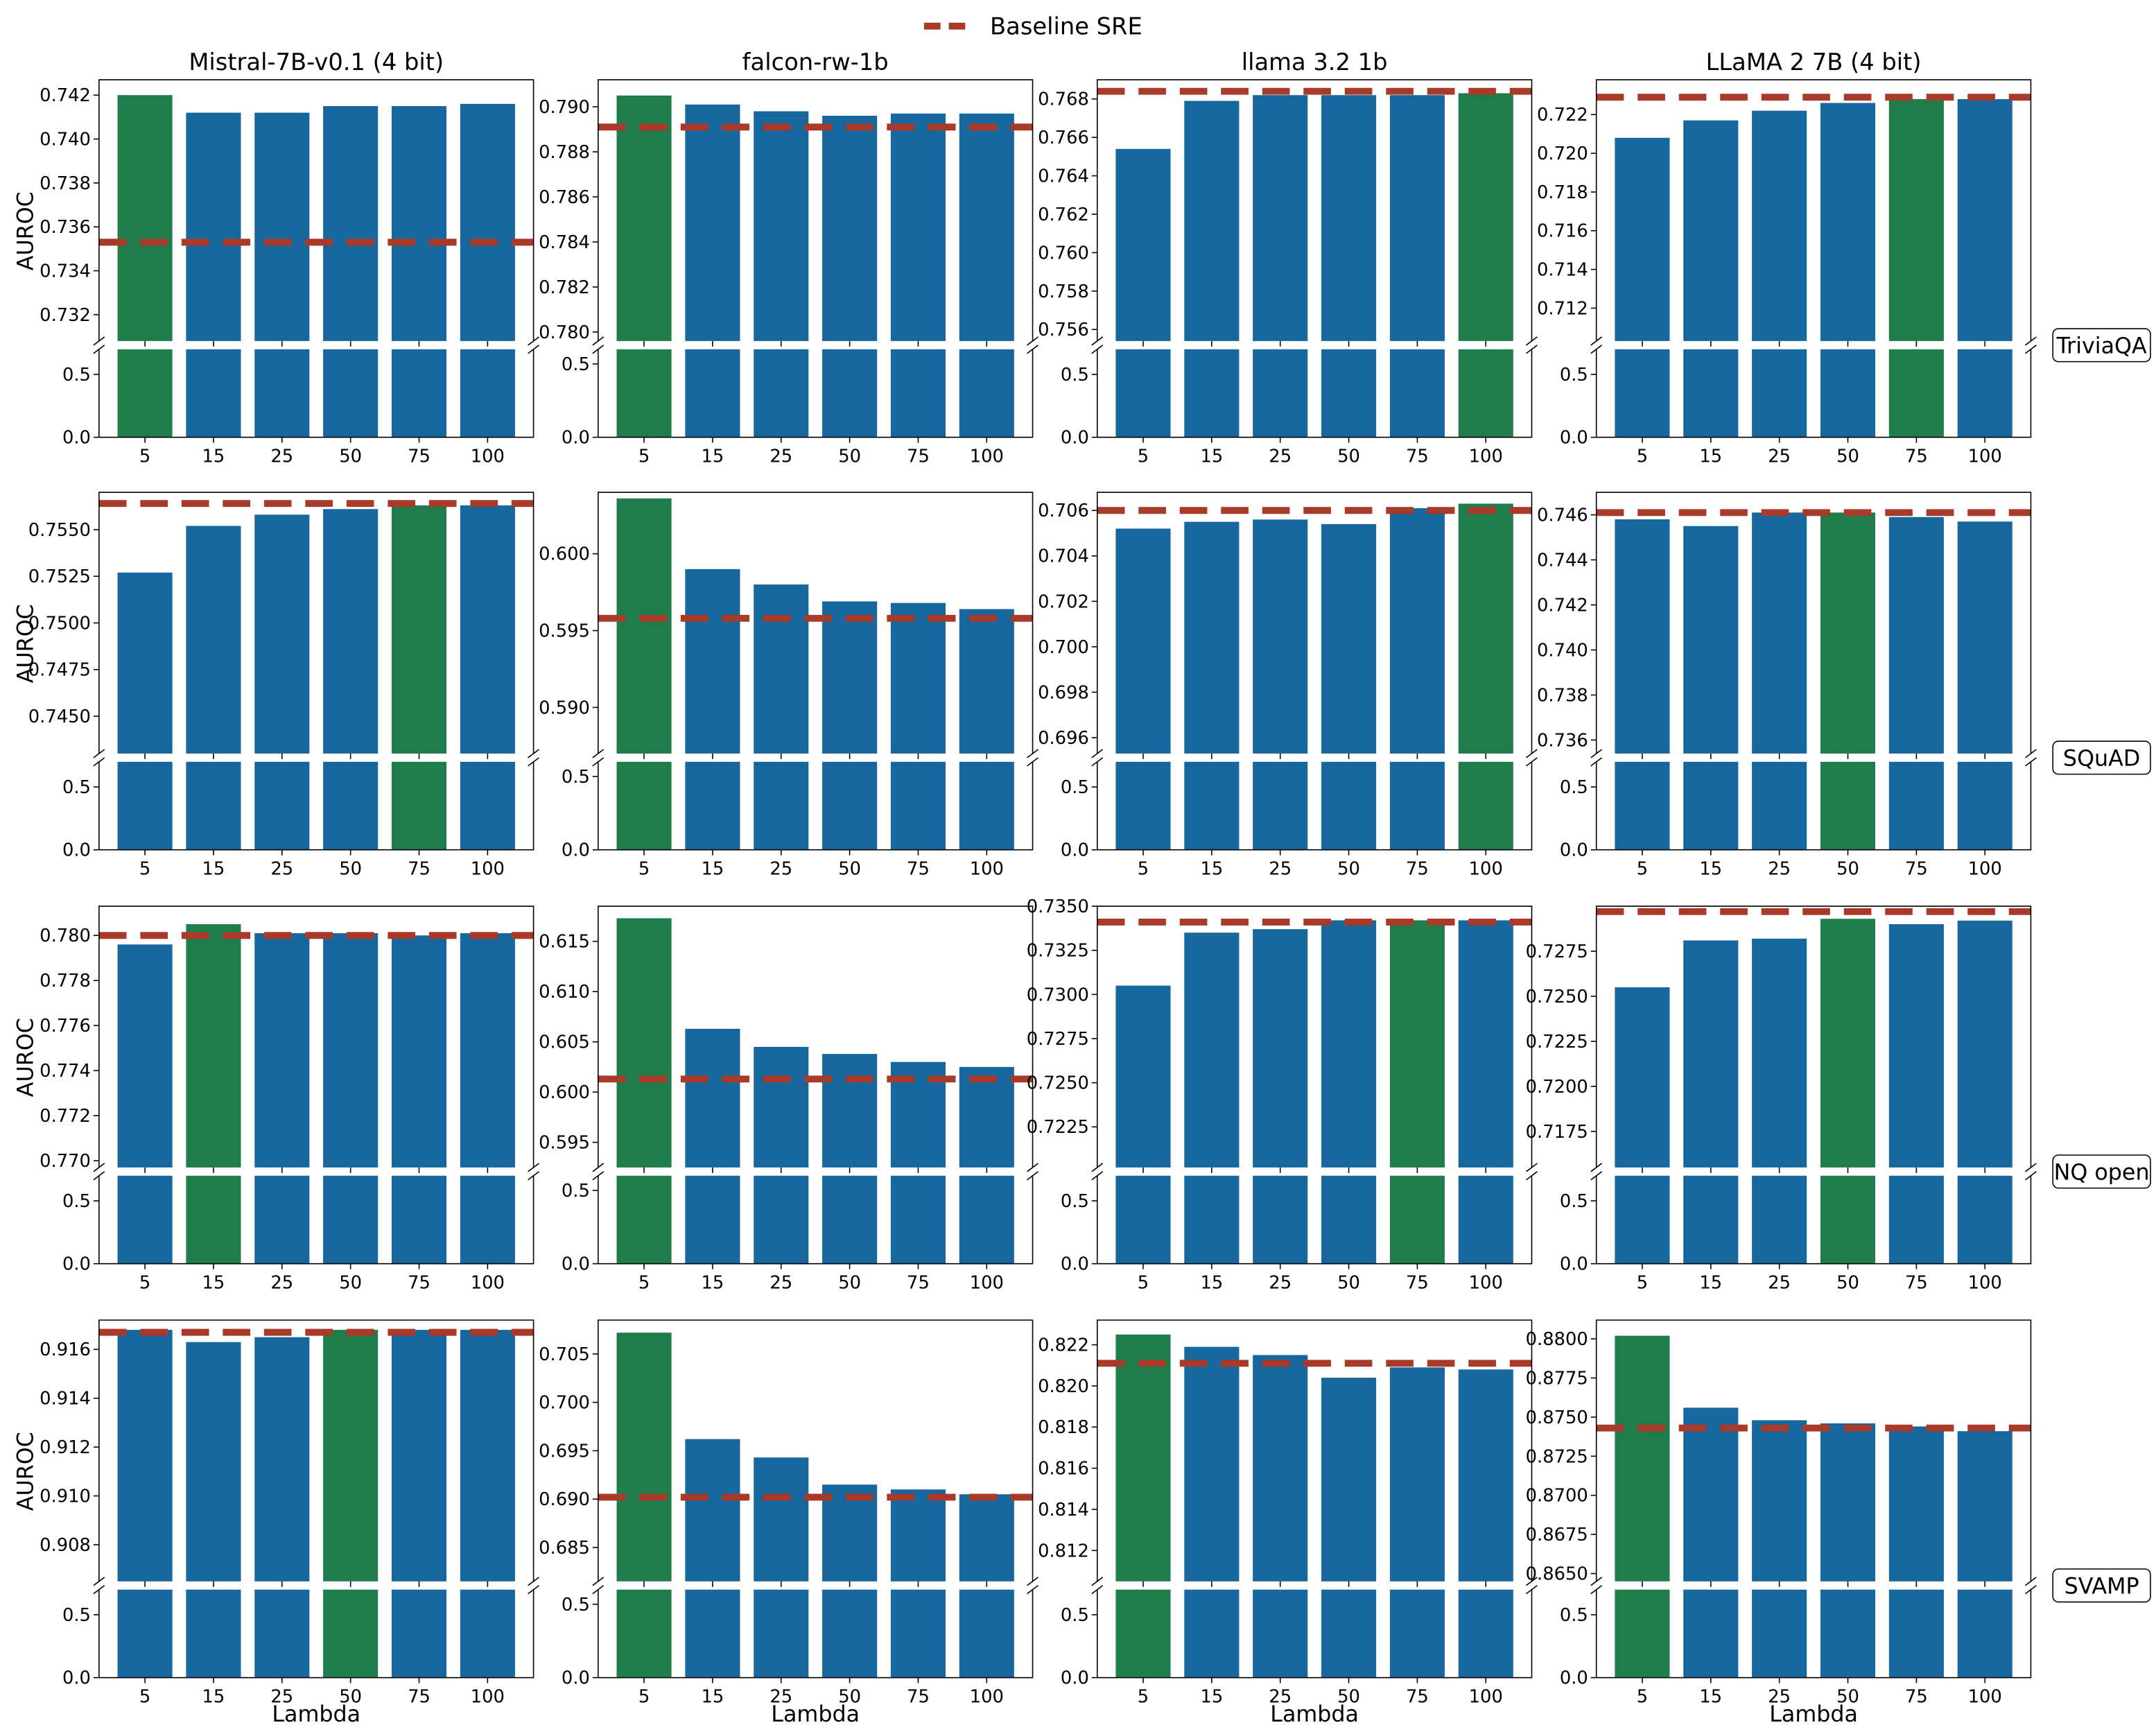 This screenshot has height=1734, width=2156. Describe the element at coordinates (564, 942) in the screenshot. I see `y-tick-label: 0.615` at that location.